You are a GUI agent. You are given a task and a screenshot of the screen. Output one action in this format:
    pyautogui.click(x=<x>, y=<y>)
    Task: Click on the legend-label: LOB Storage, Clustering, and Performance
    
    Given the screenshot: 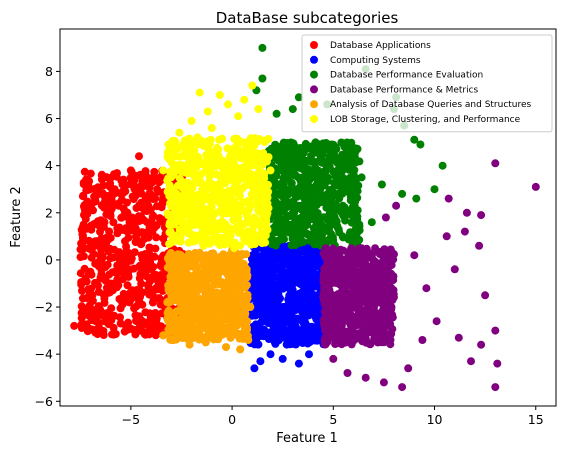 What is the action you would take?
    pyautogui.click(x=425, y=120)
    